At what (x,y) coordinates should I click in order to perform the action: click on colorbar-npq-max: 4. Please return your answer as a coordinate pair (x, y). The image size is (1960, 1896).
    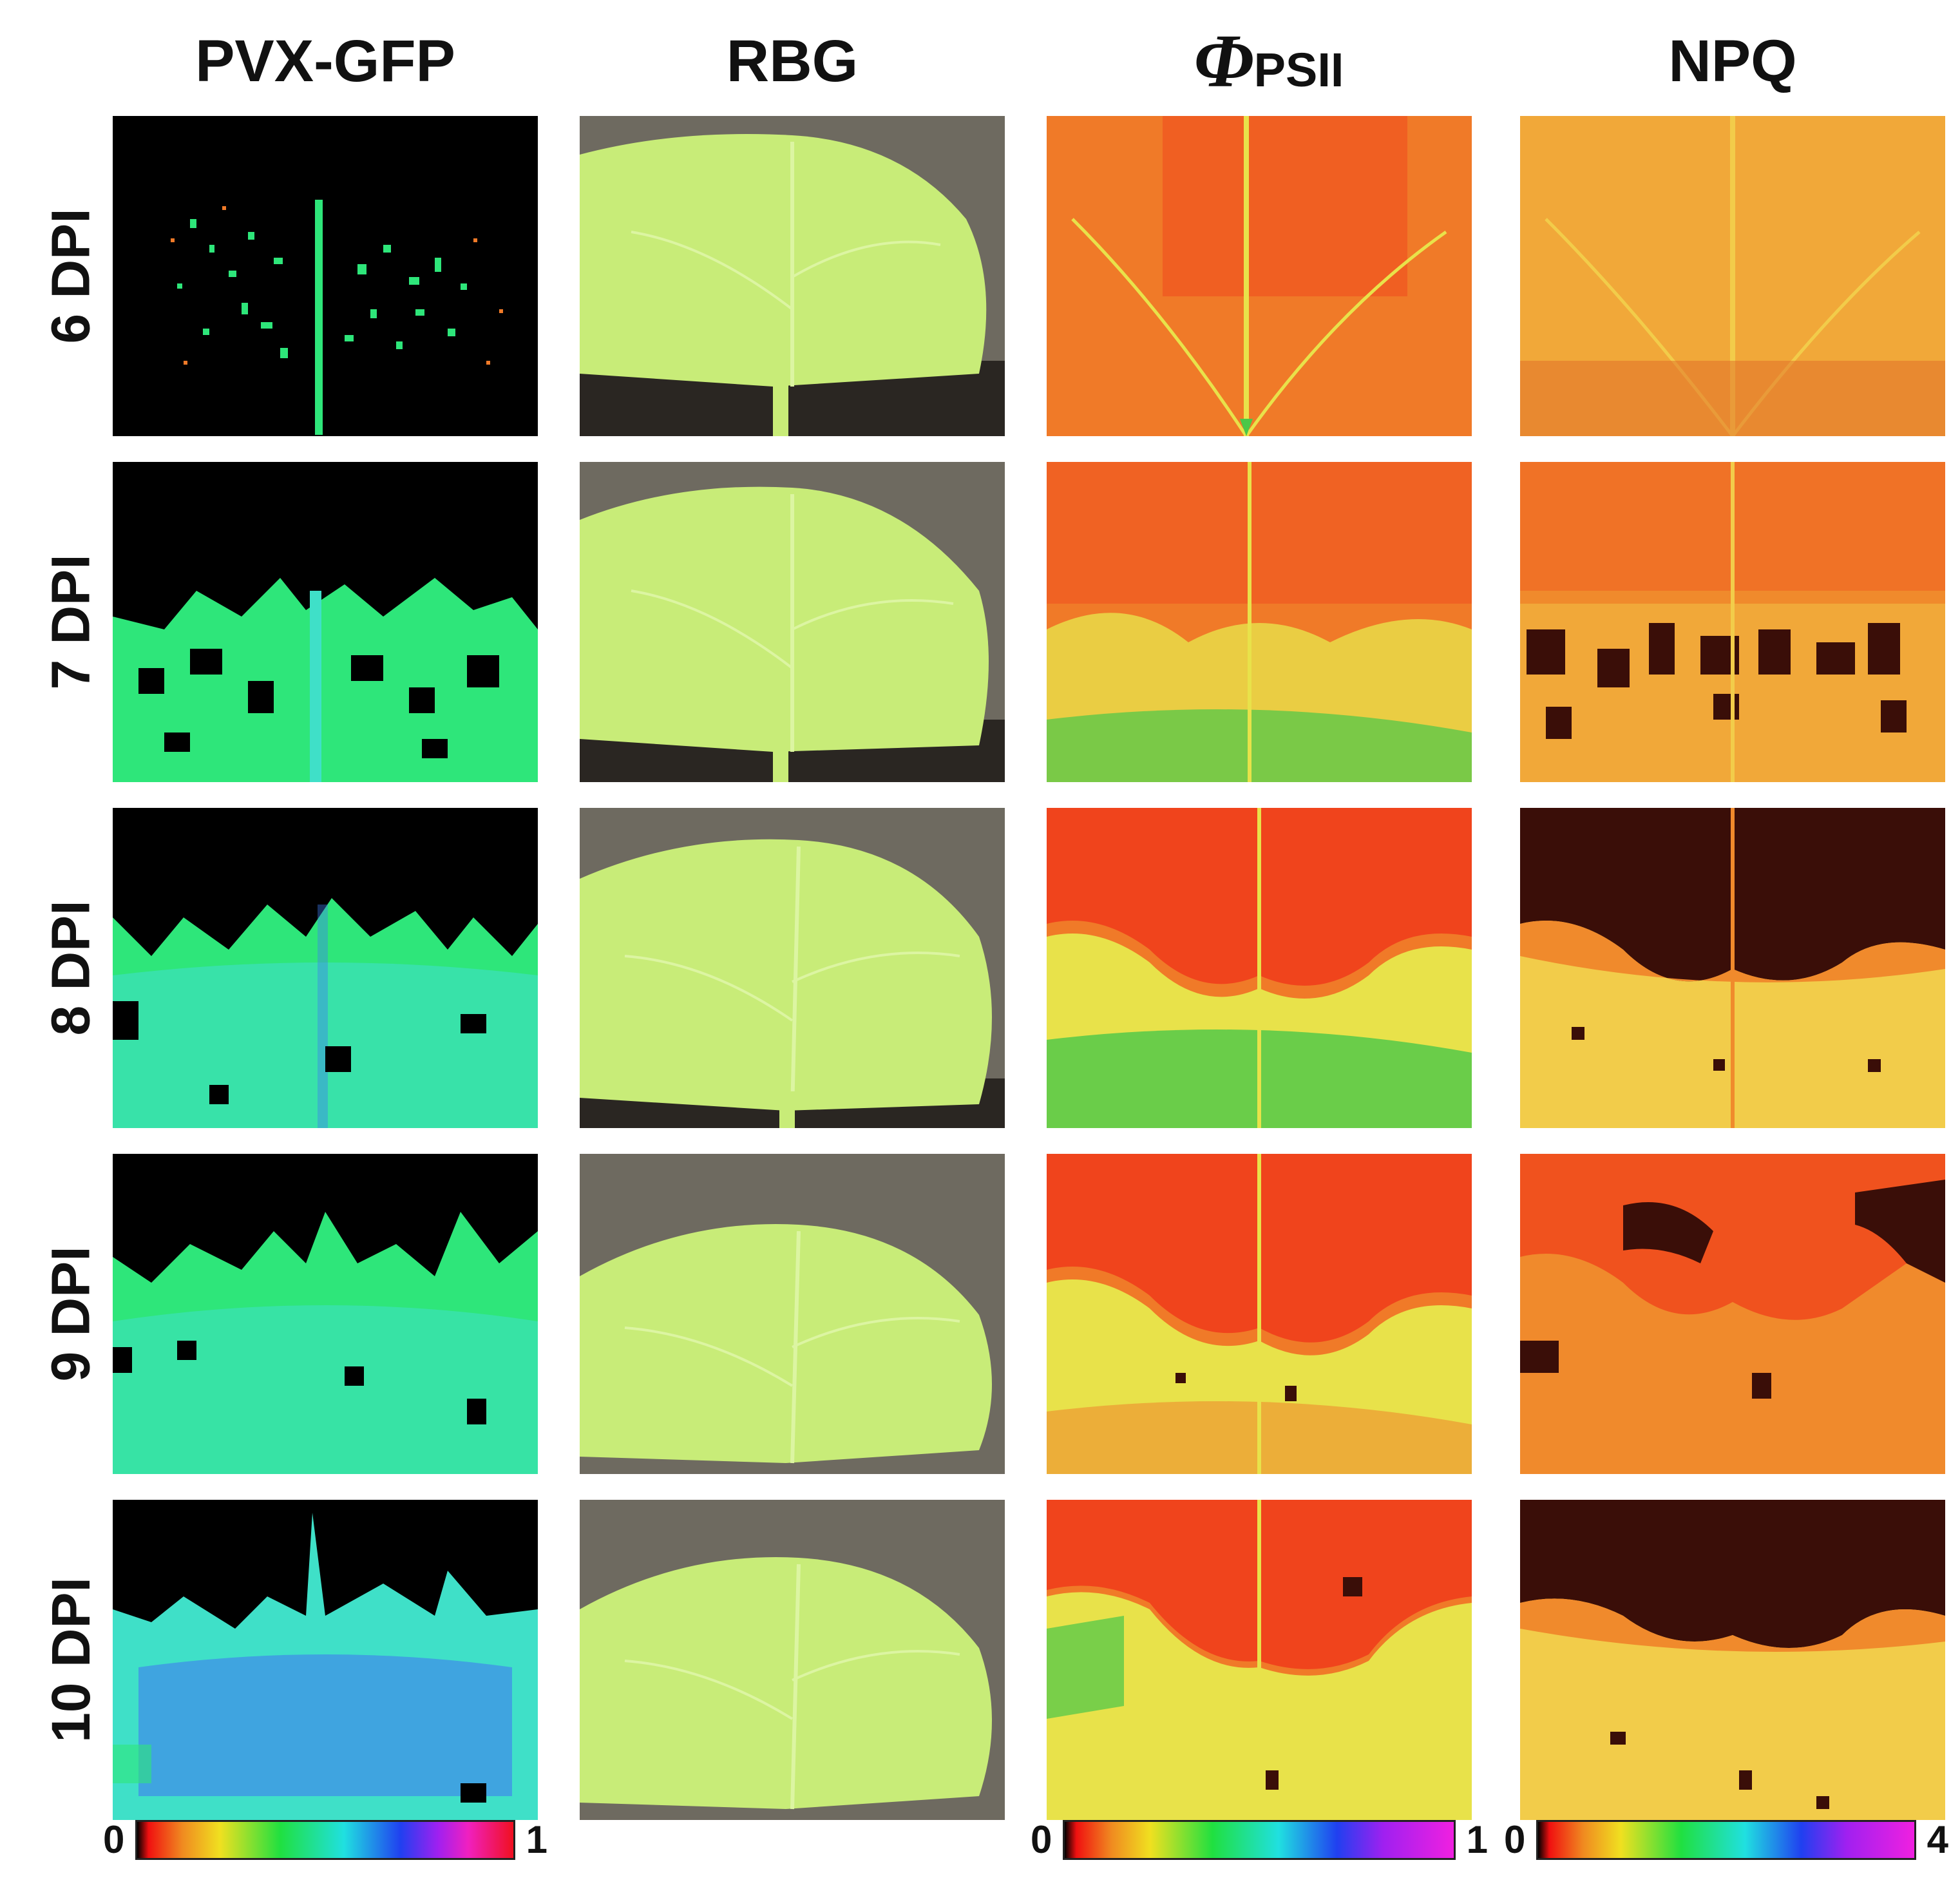
    Looking at the image, I should click on (1937, 1839).